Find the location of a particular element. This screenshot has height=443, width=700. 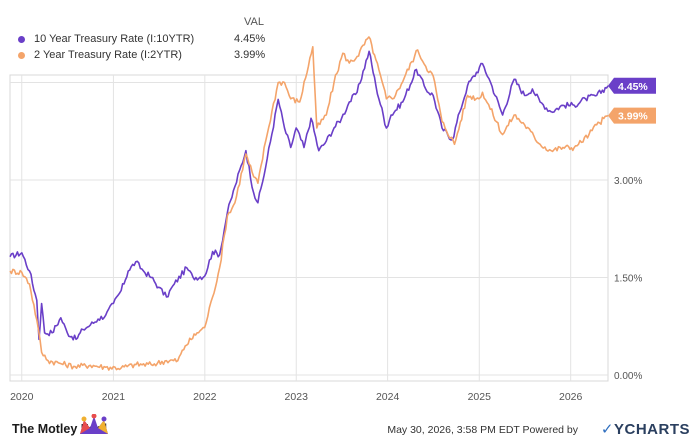

y-tick-label: 3.00% is located at coordinates (628, 181).